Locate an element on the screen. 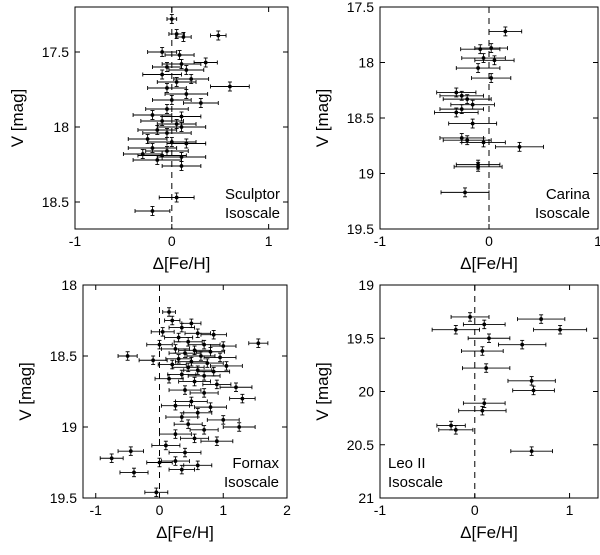 The height and width of the screenshot is (555, 600). y-tick-label: 20 is located at coordinates (366, 392).